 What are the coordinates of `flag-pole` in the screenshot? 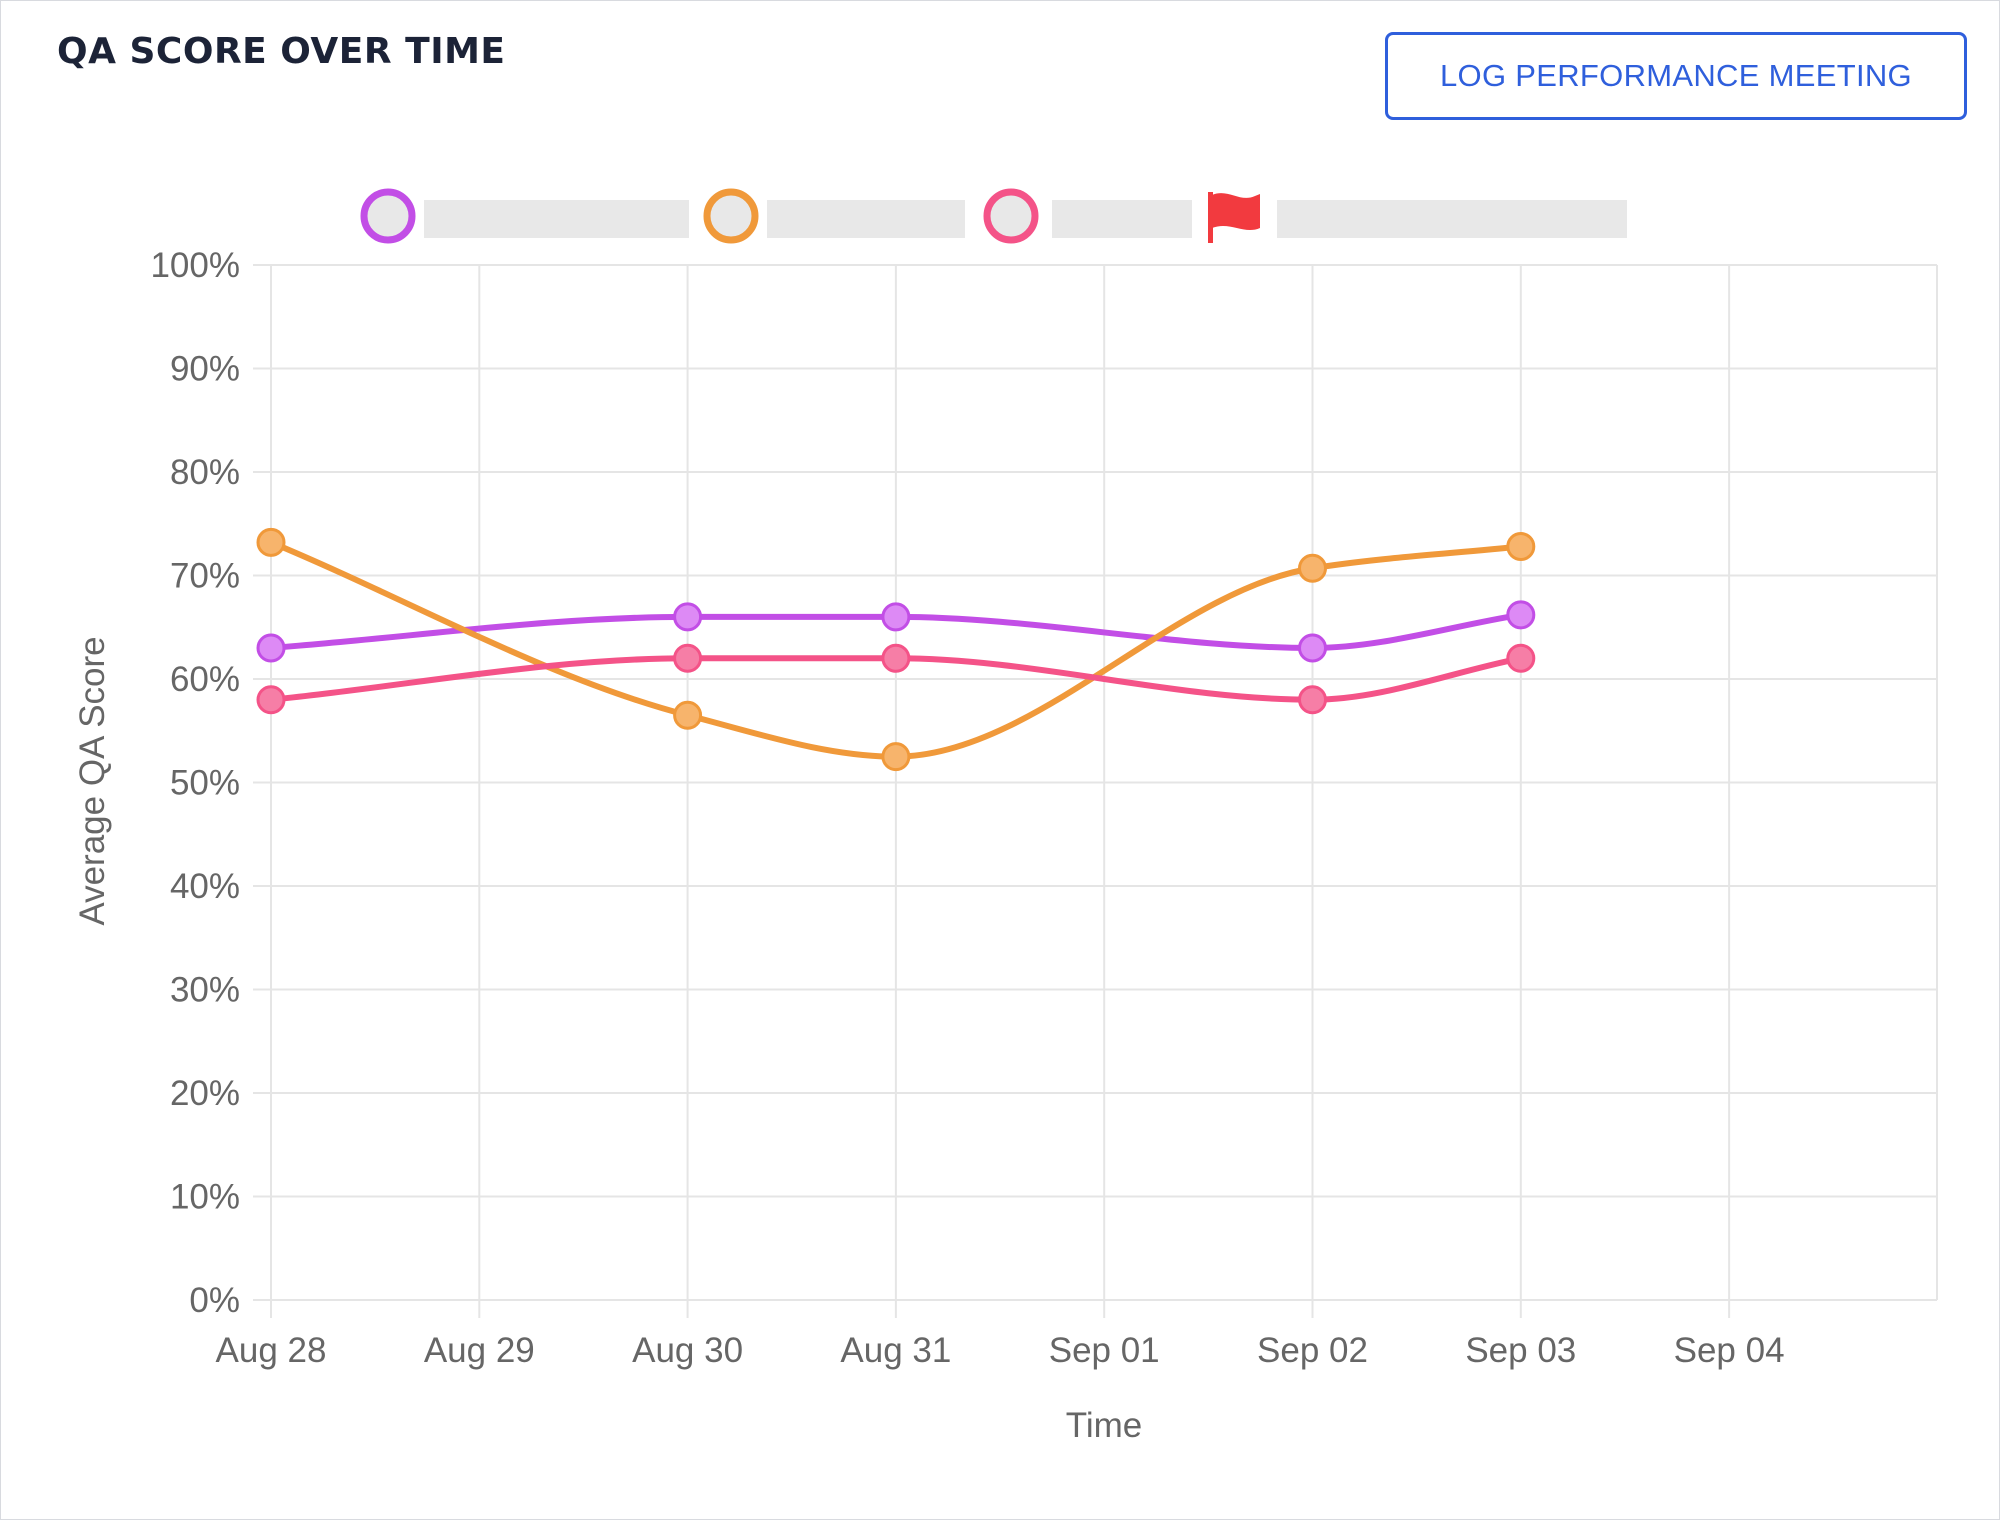 It's located at (1210, 217).